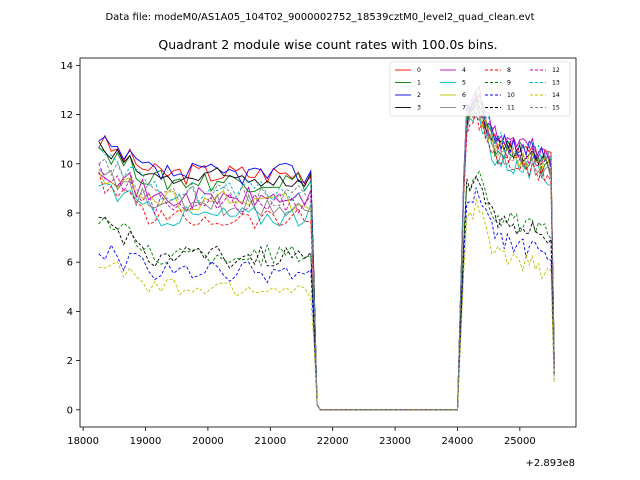 The image size is (640, 480). Describe the element at coordinates (464, 108) in the screenshot. I see `legend-label-7: 7` at that location.